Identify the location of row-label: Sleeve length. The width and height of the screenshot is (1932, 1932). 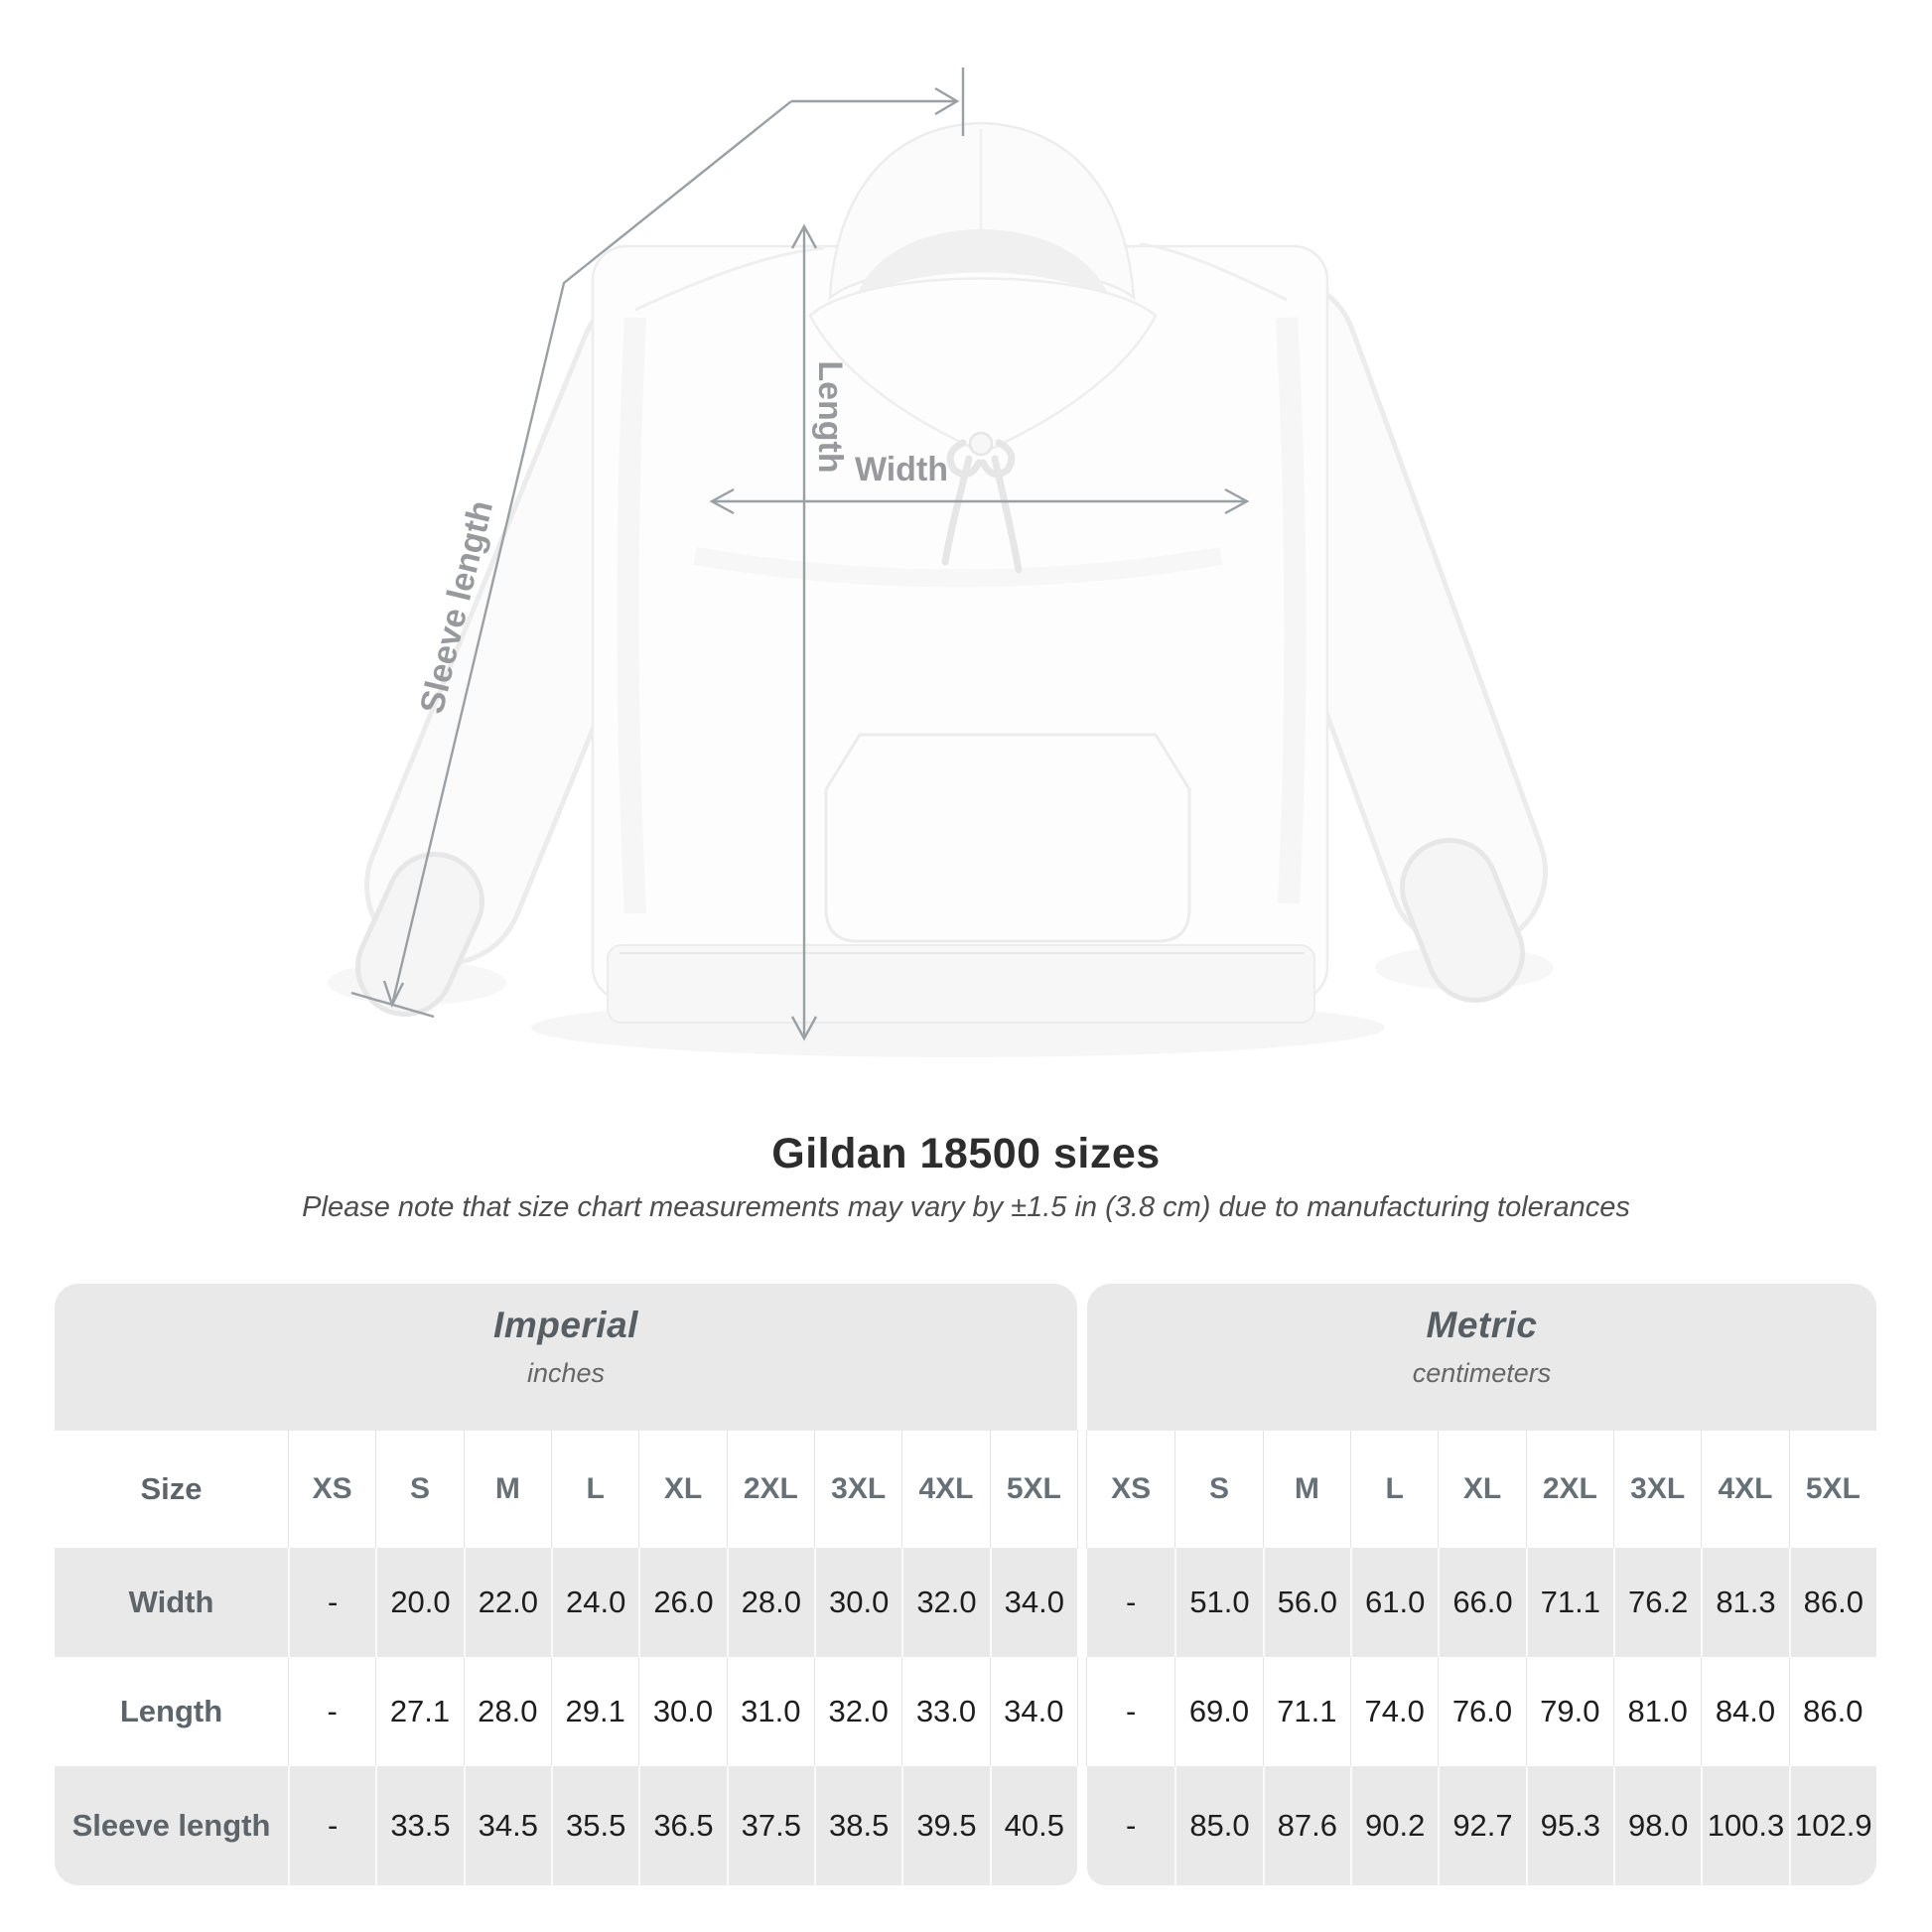
(171, 1825).